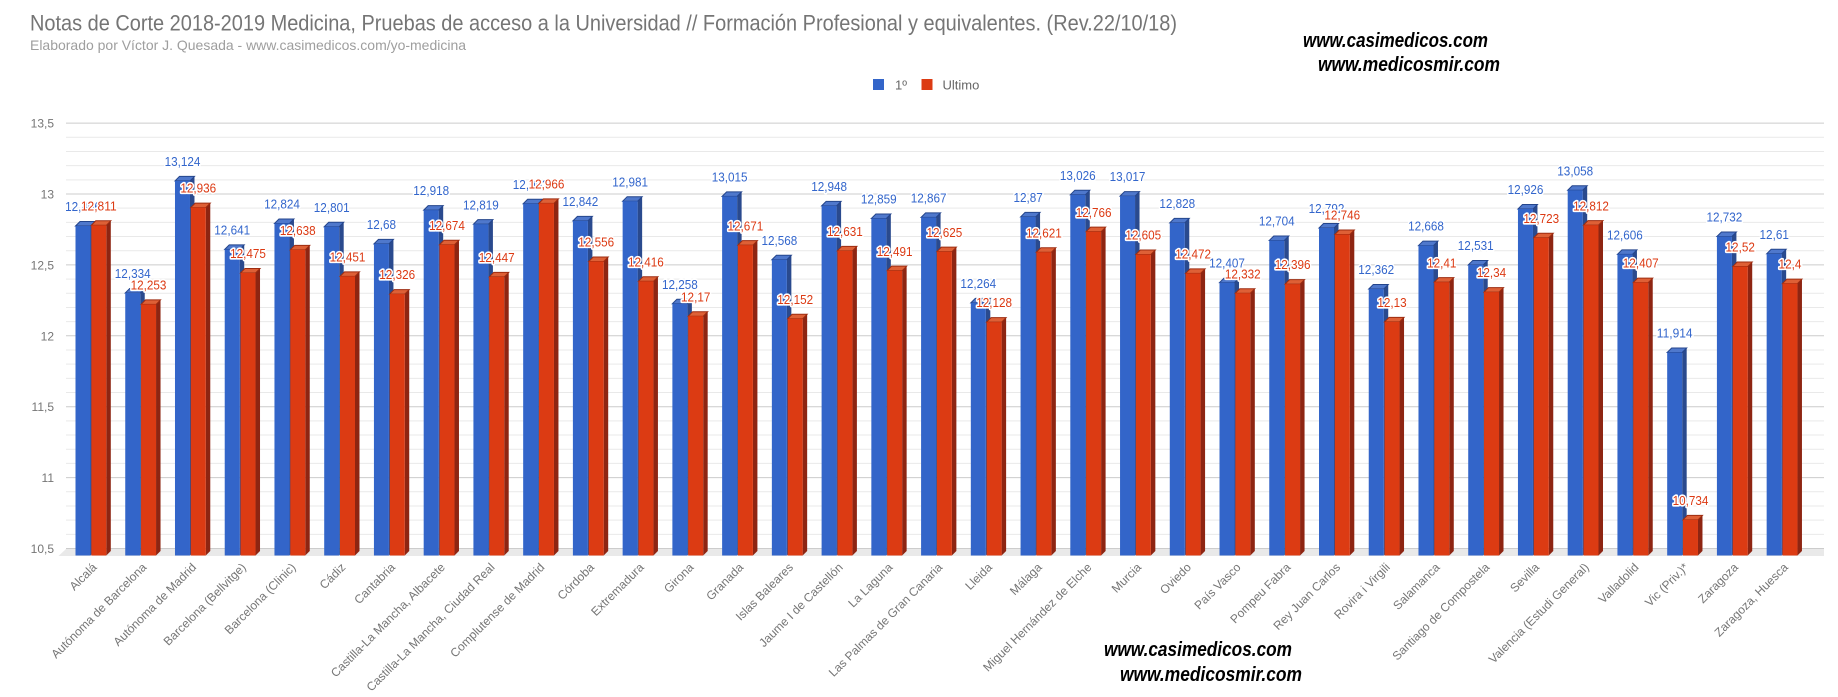 This screenshot has width=1838, height=697. What do you see at coordinates (447, 225) in the screenshot?
I see `svg-text: 12,674` at bounding box center [447, 225].